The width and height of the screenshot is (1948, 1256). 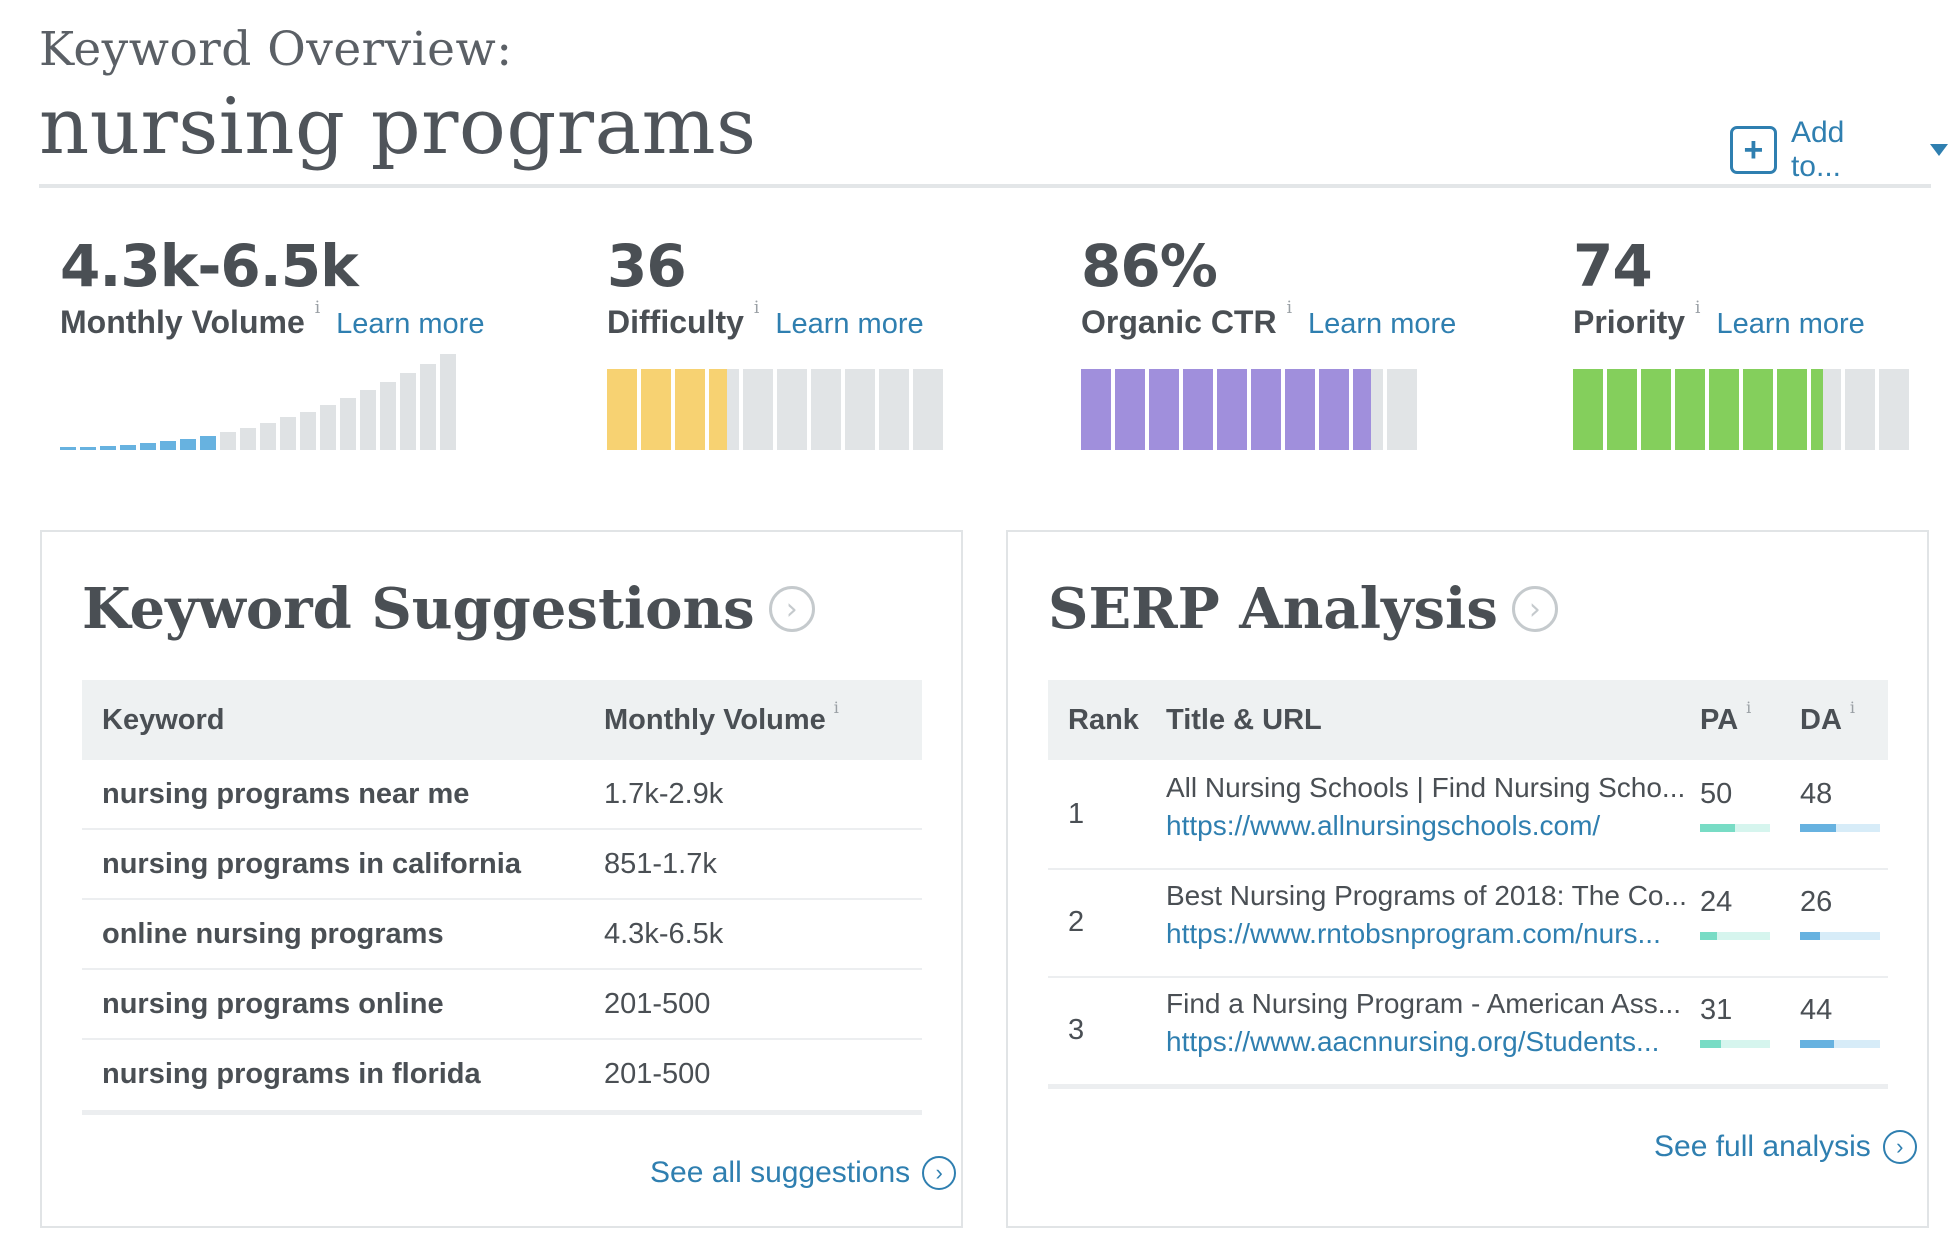 I want to click on col-da: DA i, so click(x=1827, y=717).